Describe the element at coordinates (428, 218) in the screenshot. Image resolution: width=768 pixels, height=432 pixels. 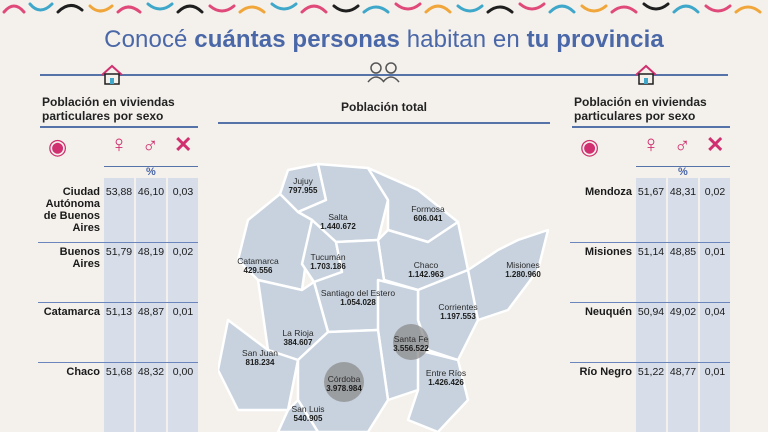
I see `province-population-value: 606.041` at that location.